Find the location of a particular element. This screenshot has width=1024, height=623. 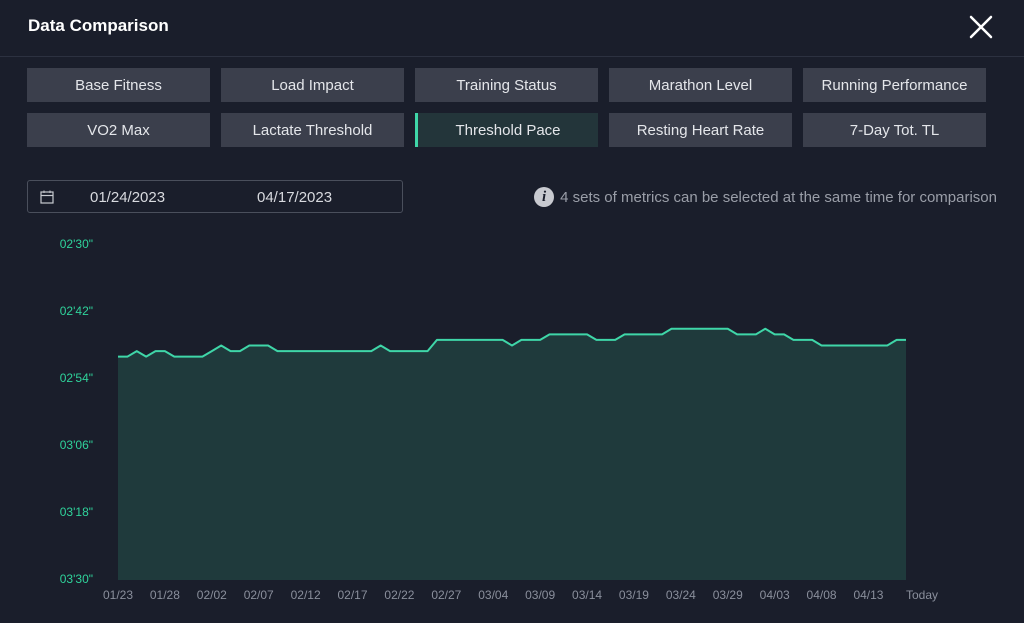

metric-tab: Marathon Level is located at coordinates (700, 85).